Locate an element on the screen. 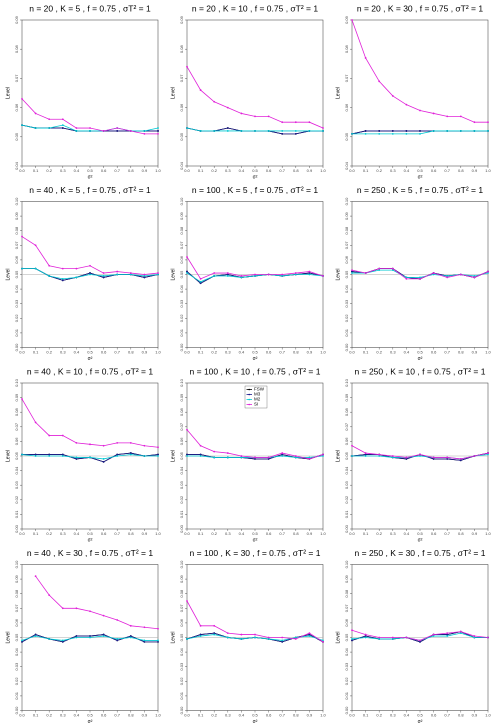 The height and width of the screenshot is (726, 495). plot-frame is located at coordinates (255, 93).